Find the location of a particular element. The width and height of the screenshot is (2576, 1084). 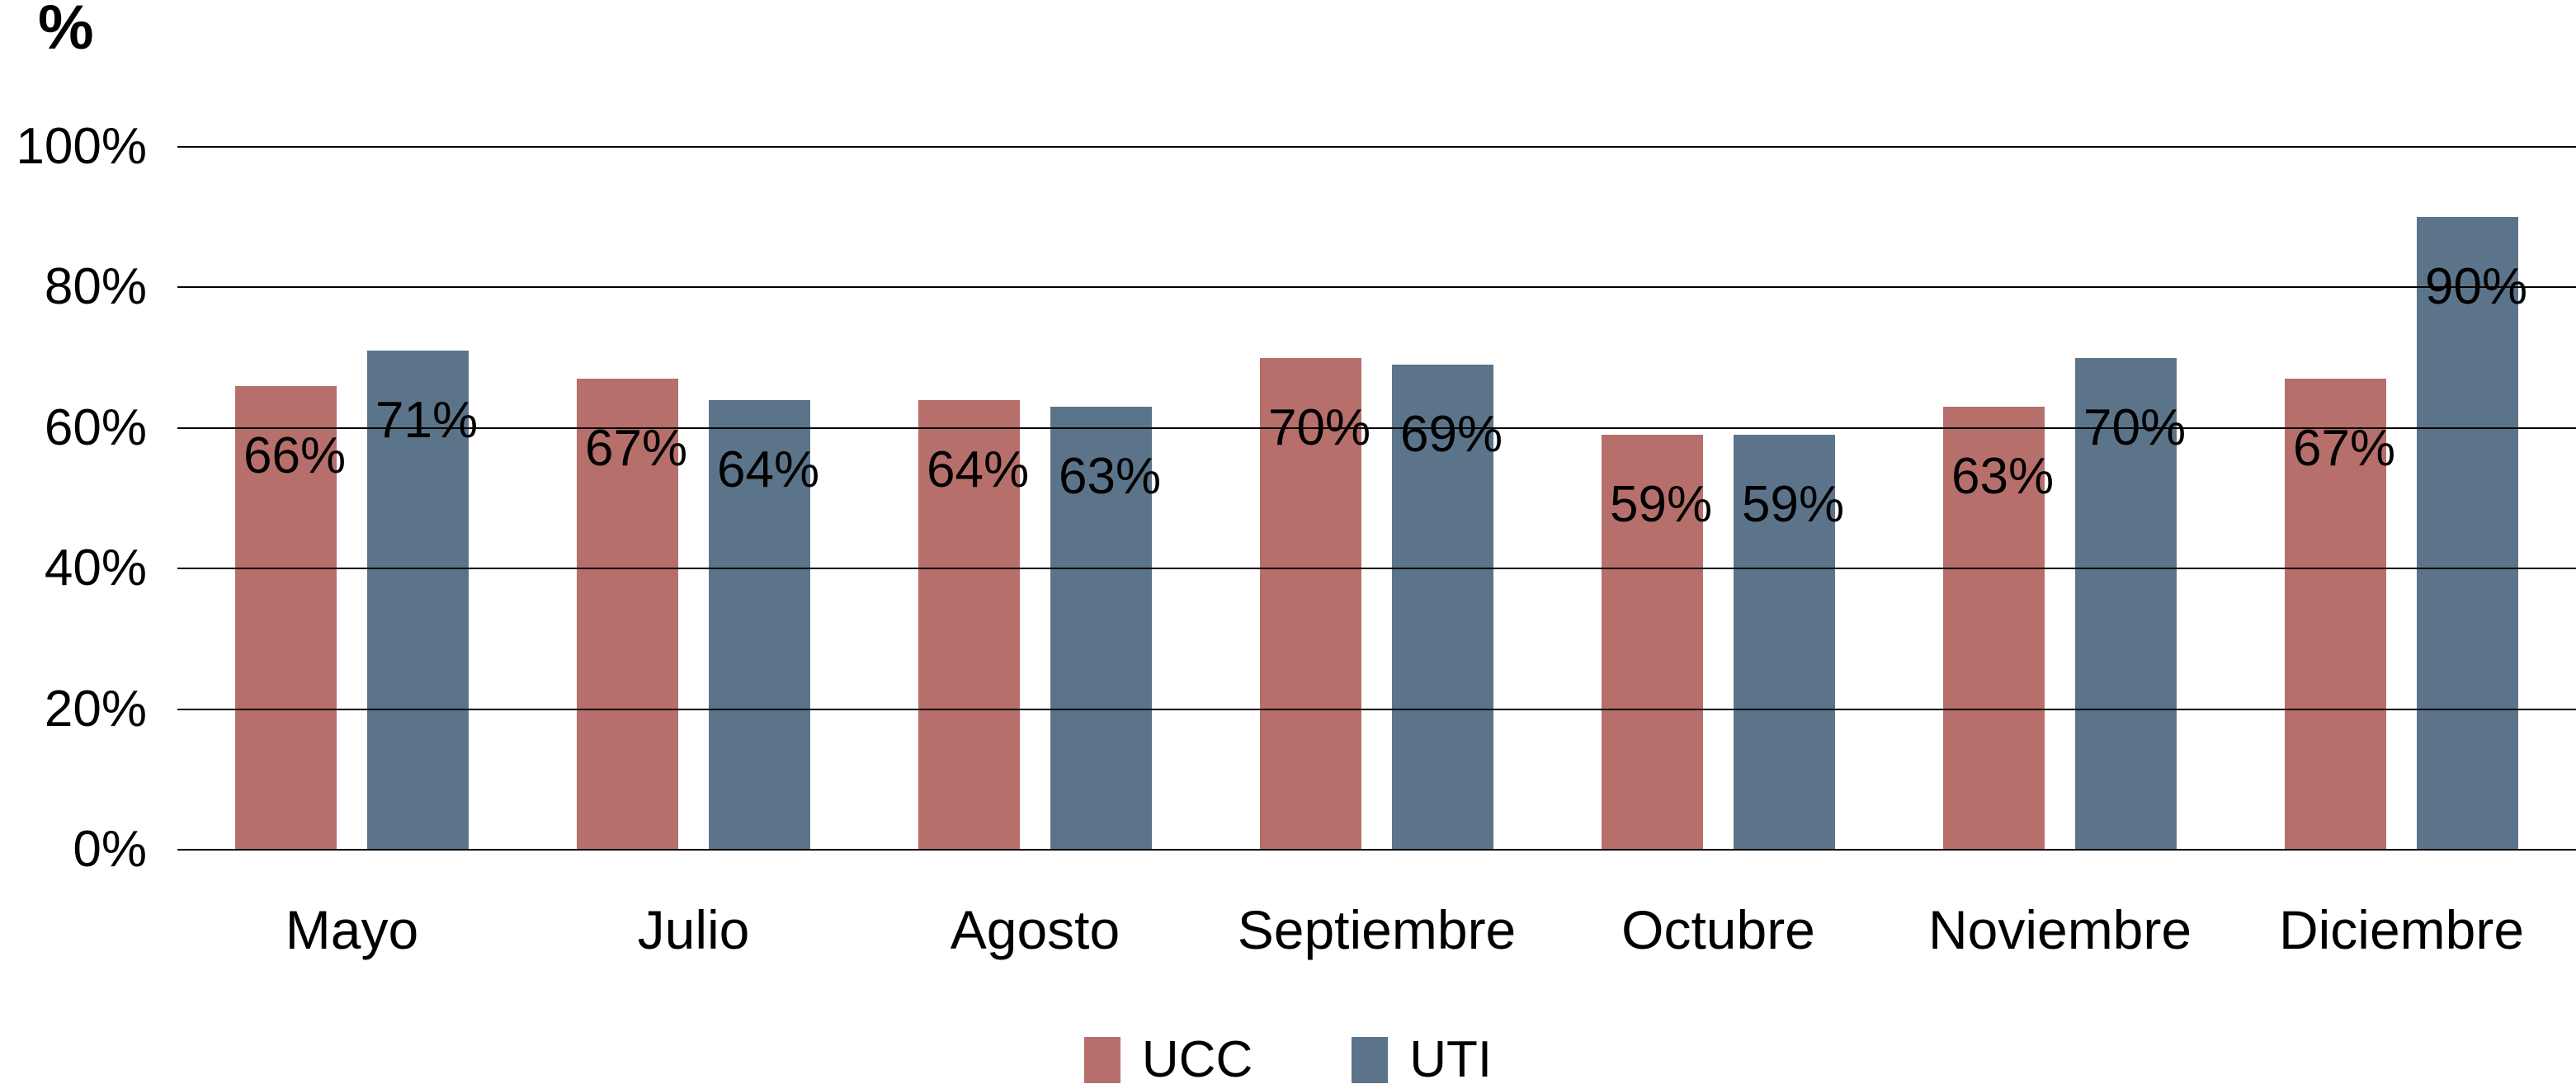

y-tick-label-0: 0% is located at coordinates (110, 849).